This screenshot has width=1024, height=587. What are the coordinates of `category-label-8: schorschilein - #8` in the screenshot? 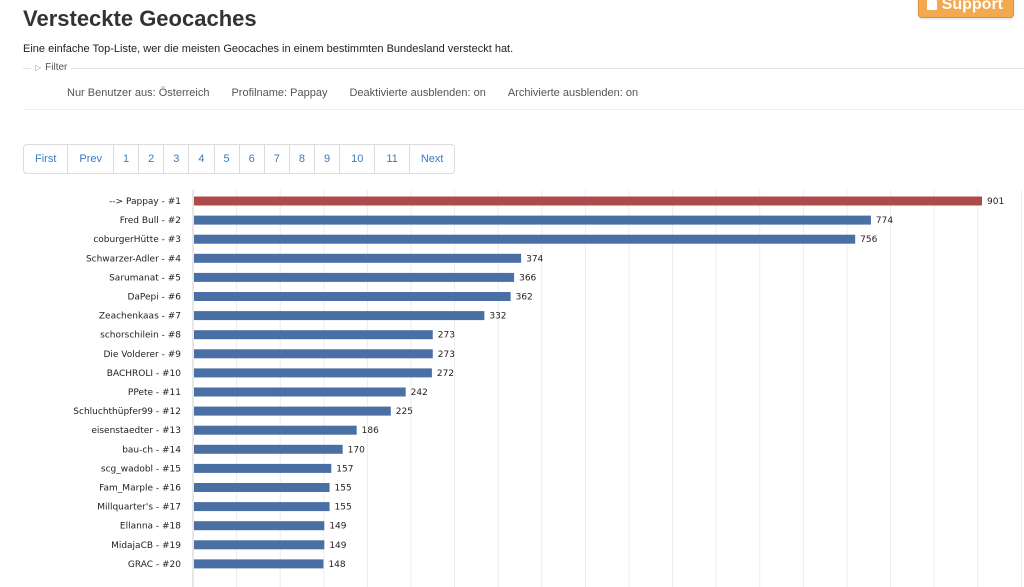 It's located at (140, 336).